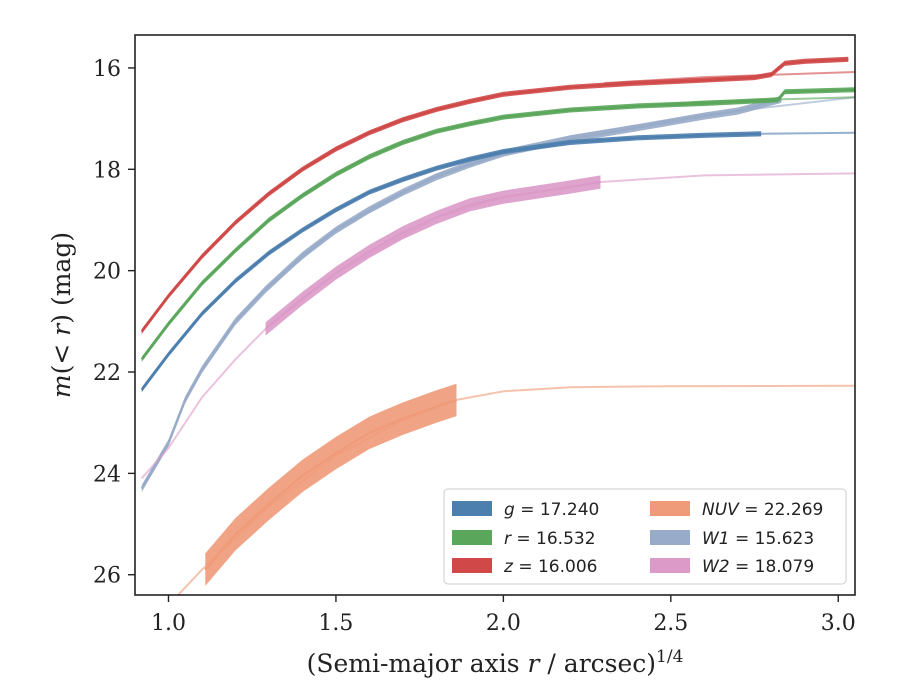  I want to click on x-tick-label: 2.5, so click(670, 623).